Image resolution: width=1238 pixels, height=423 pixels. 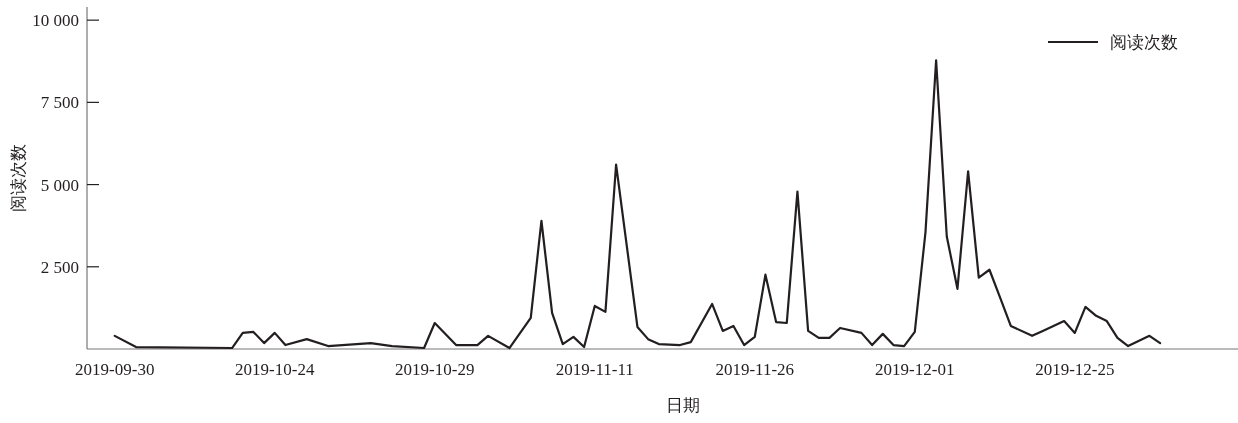 I want to click on x-tick-label: 2019-11-26, so click(x=755, y=369).